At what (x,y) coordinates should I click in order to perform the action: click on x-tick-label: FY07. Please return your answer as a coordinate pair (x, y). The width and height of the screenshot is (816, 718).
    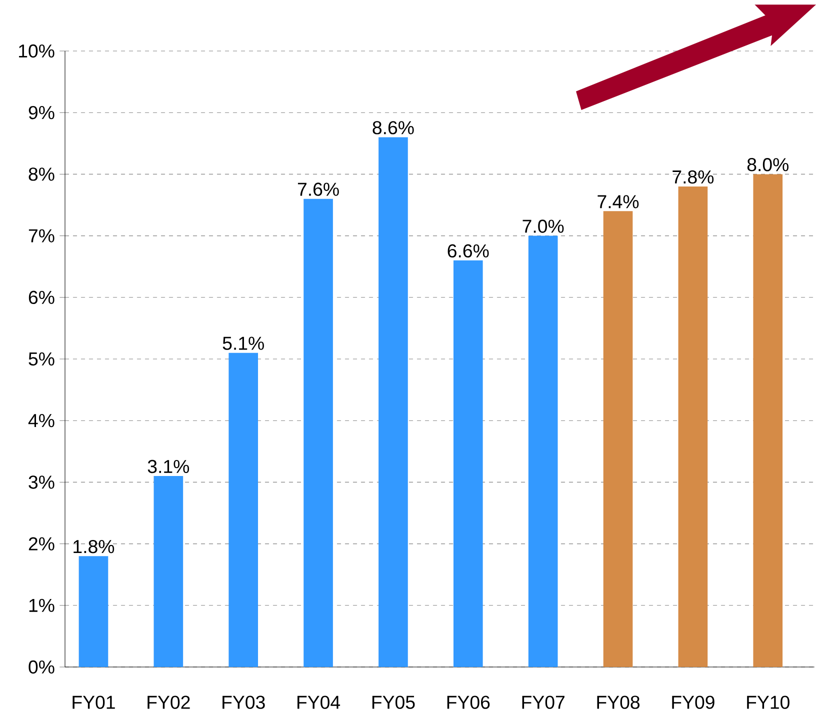
    Looking at the image, I should click on (543, 702).